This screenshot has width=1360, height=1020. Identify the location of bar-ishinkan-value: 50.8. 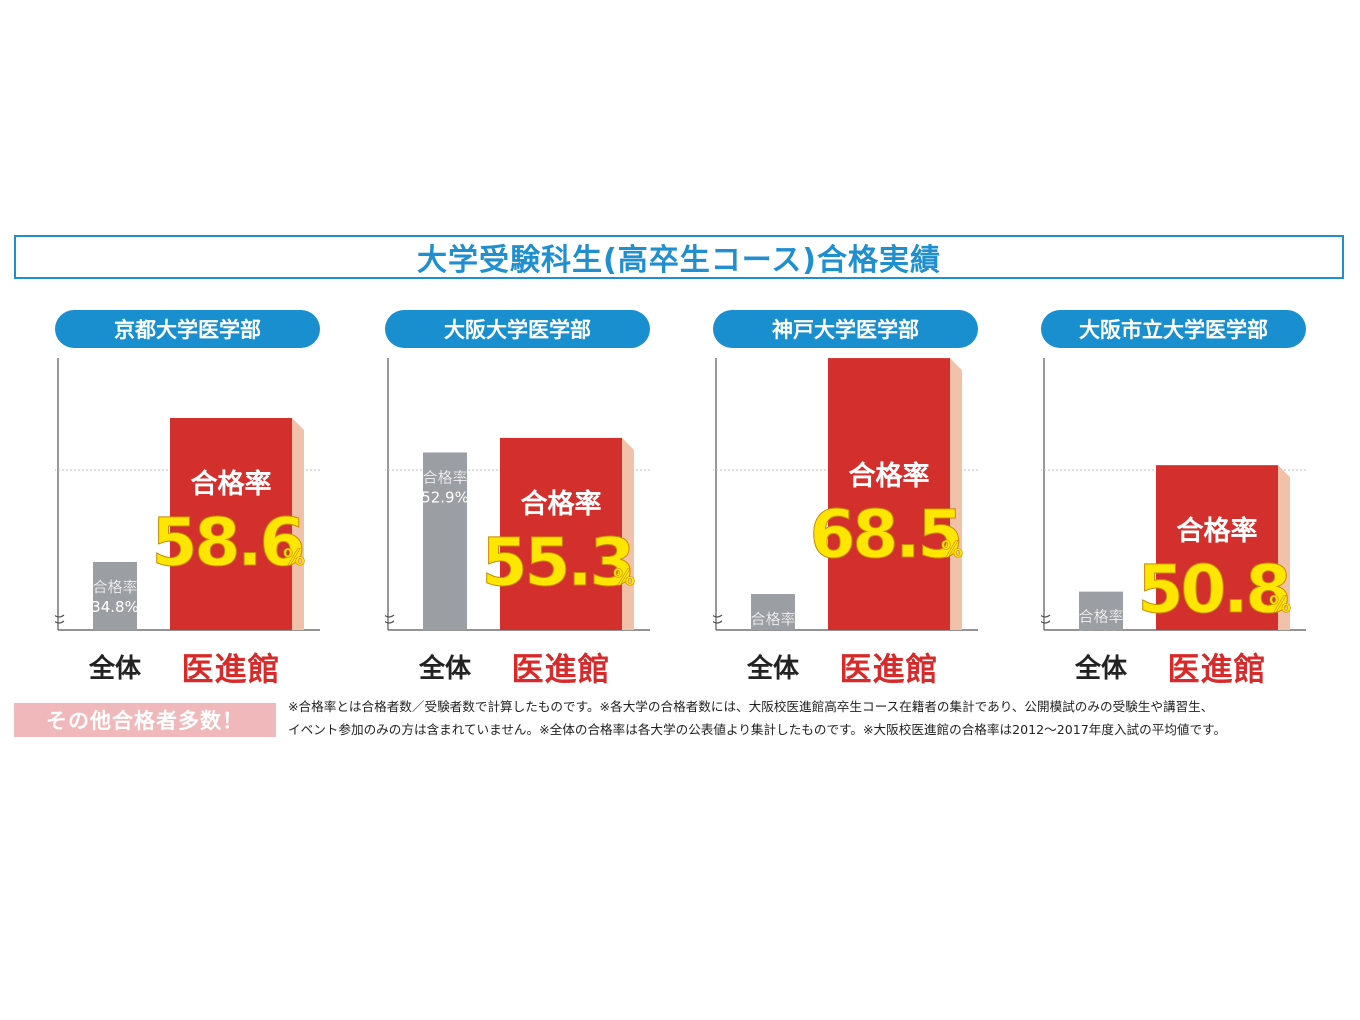
(1213, 589).